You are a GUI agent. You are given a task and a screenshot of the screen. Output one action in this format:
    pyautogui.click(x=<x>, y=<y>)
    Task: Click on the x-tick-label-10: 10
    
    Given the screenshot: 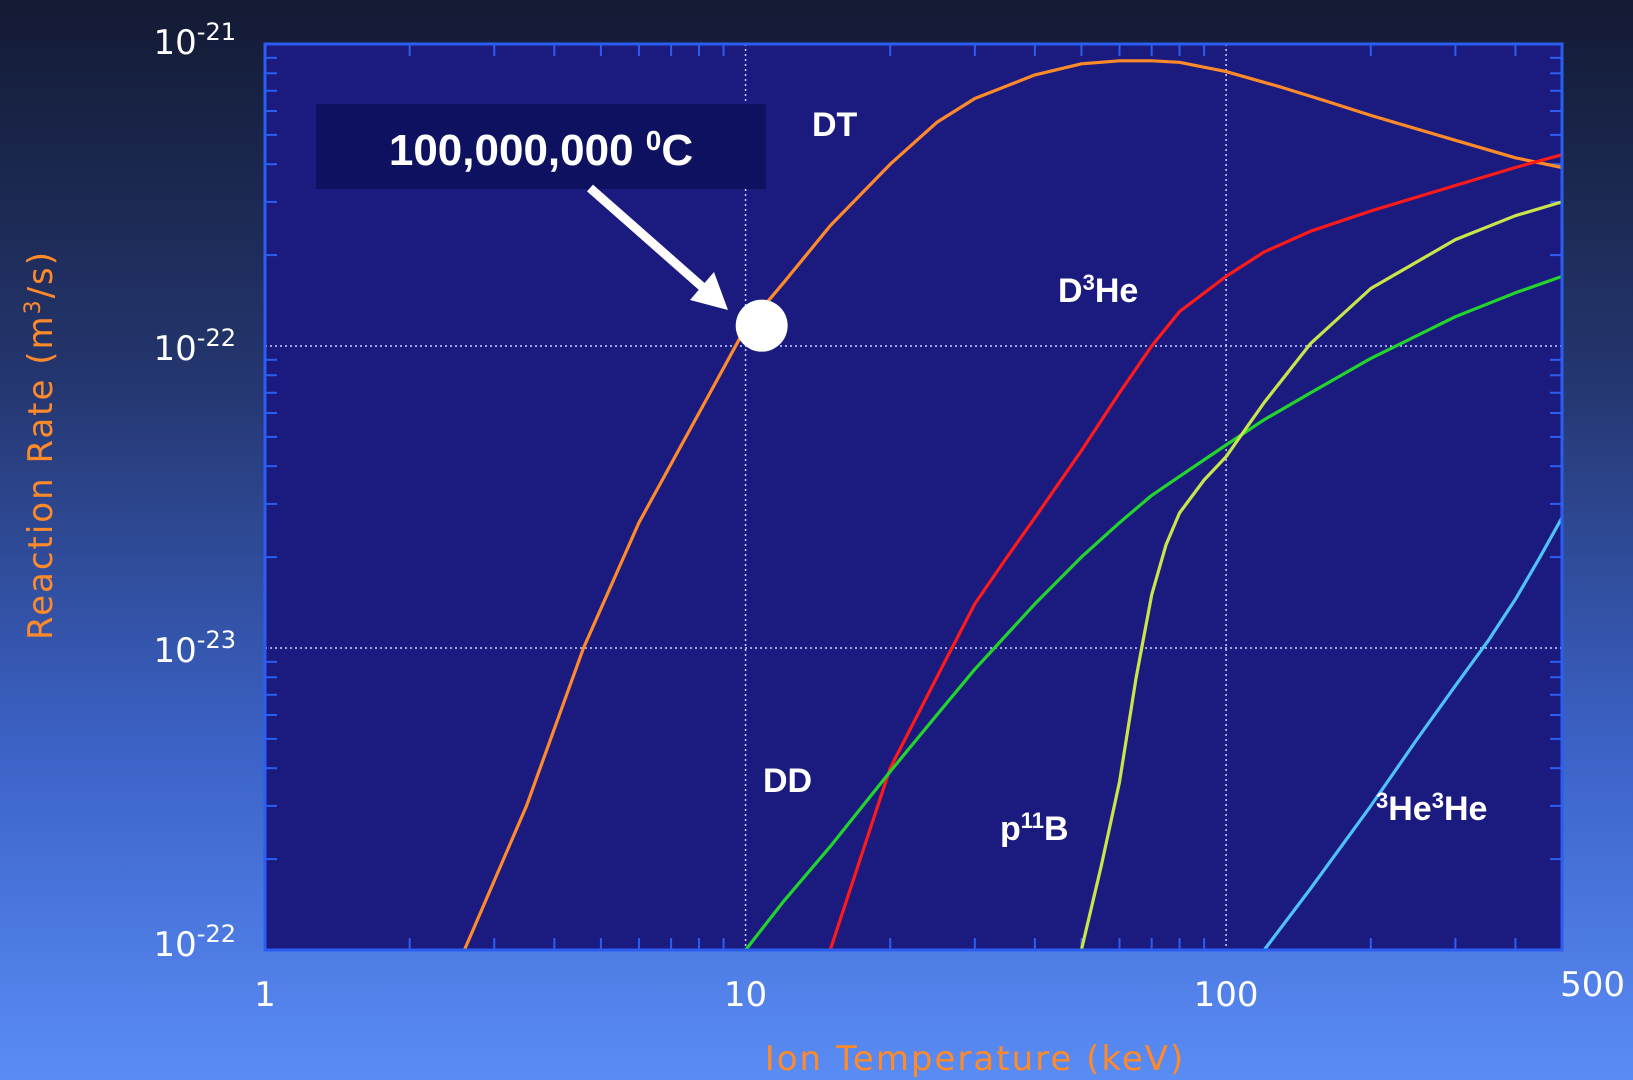 What is the action you would take?
    pyautogui.click(x=745, y=995)
    